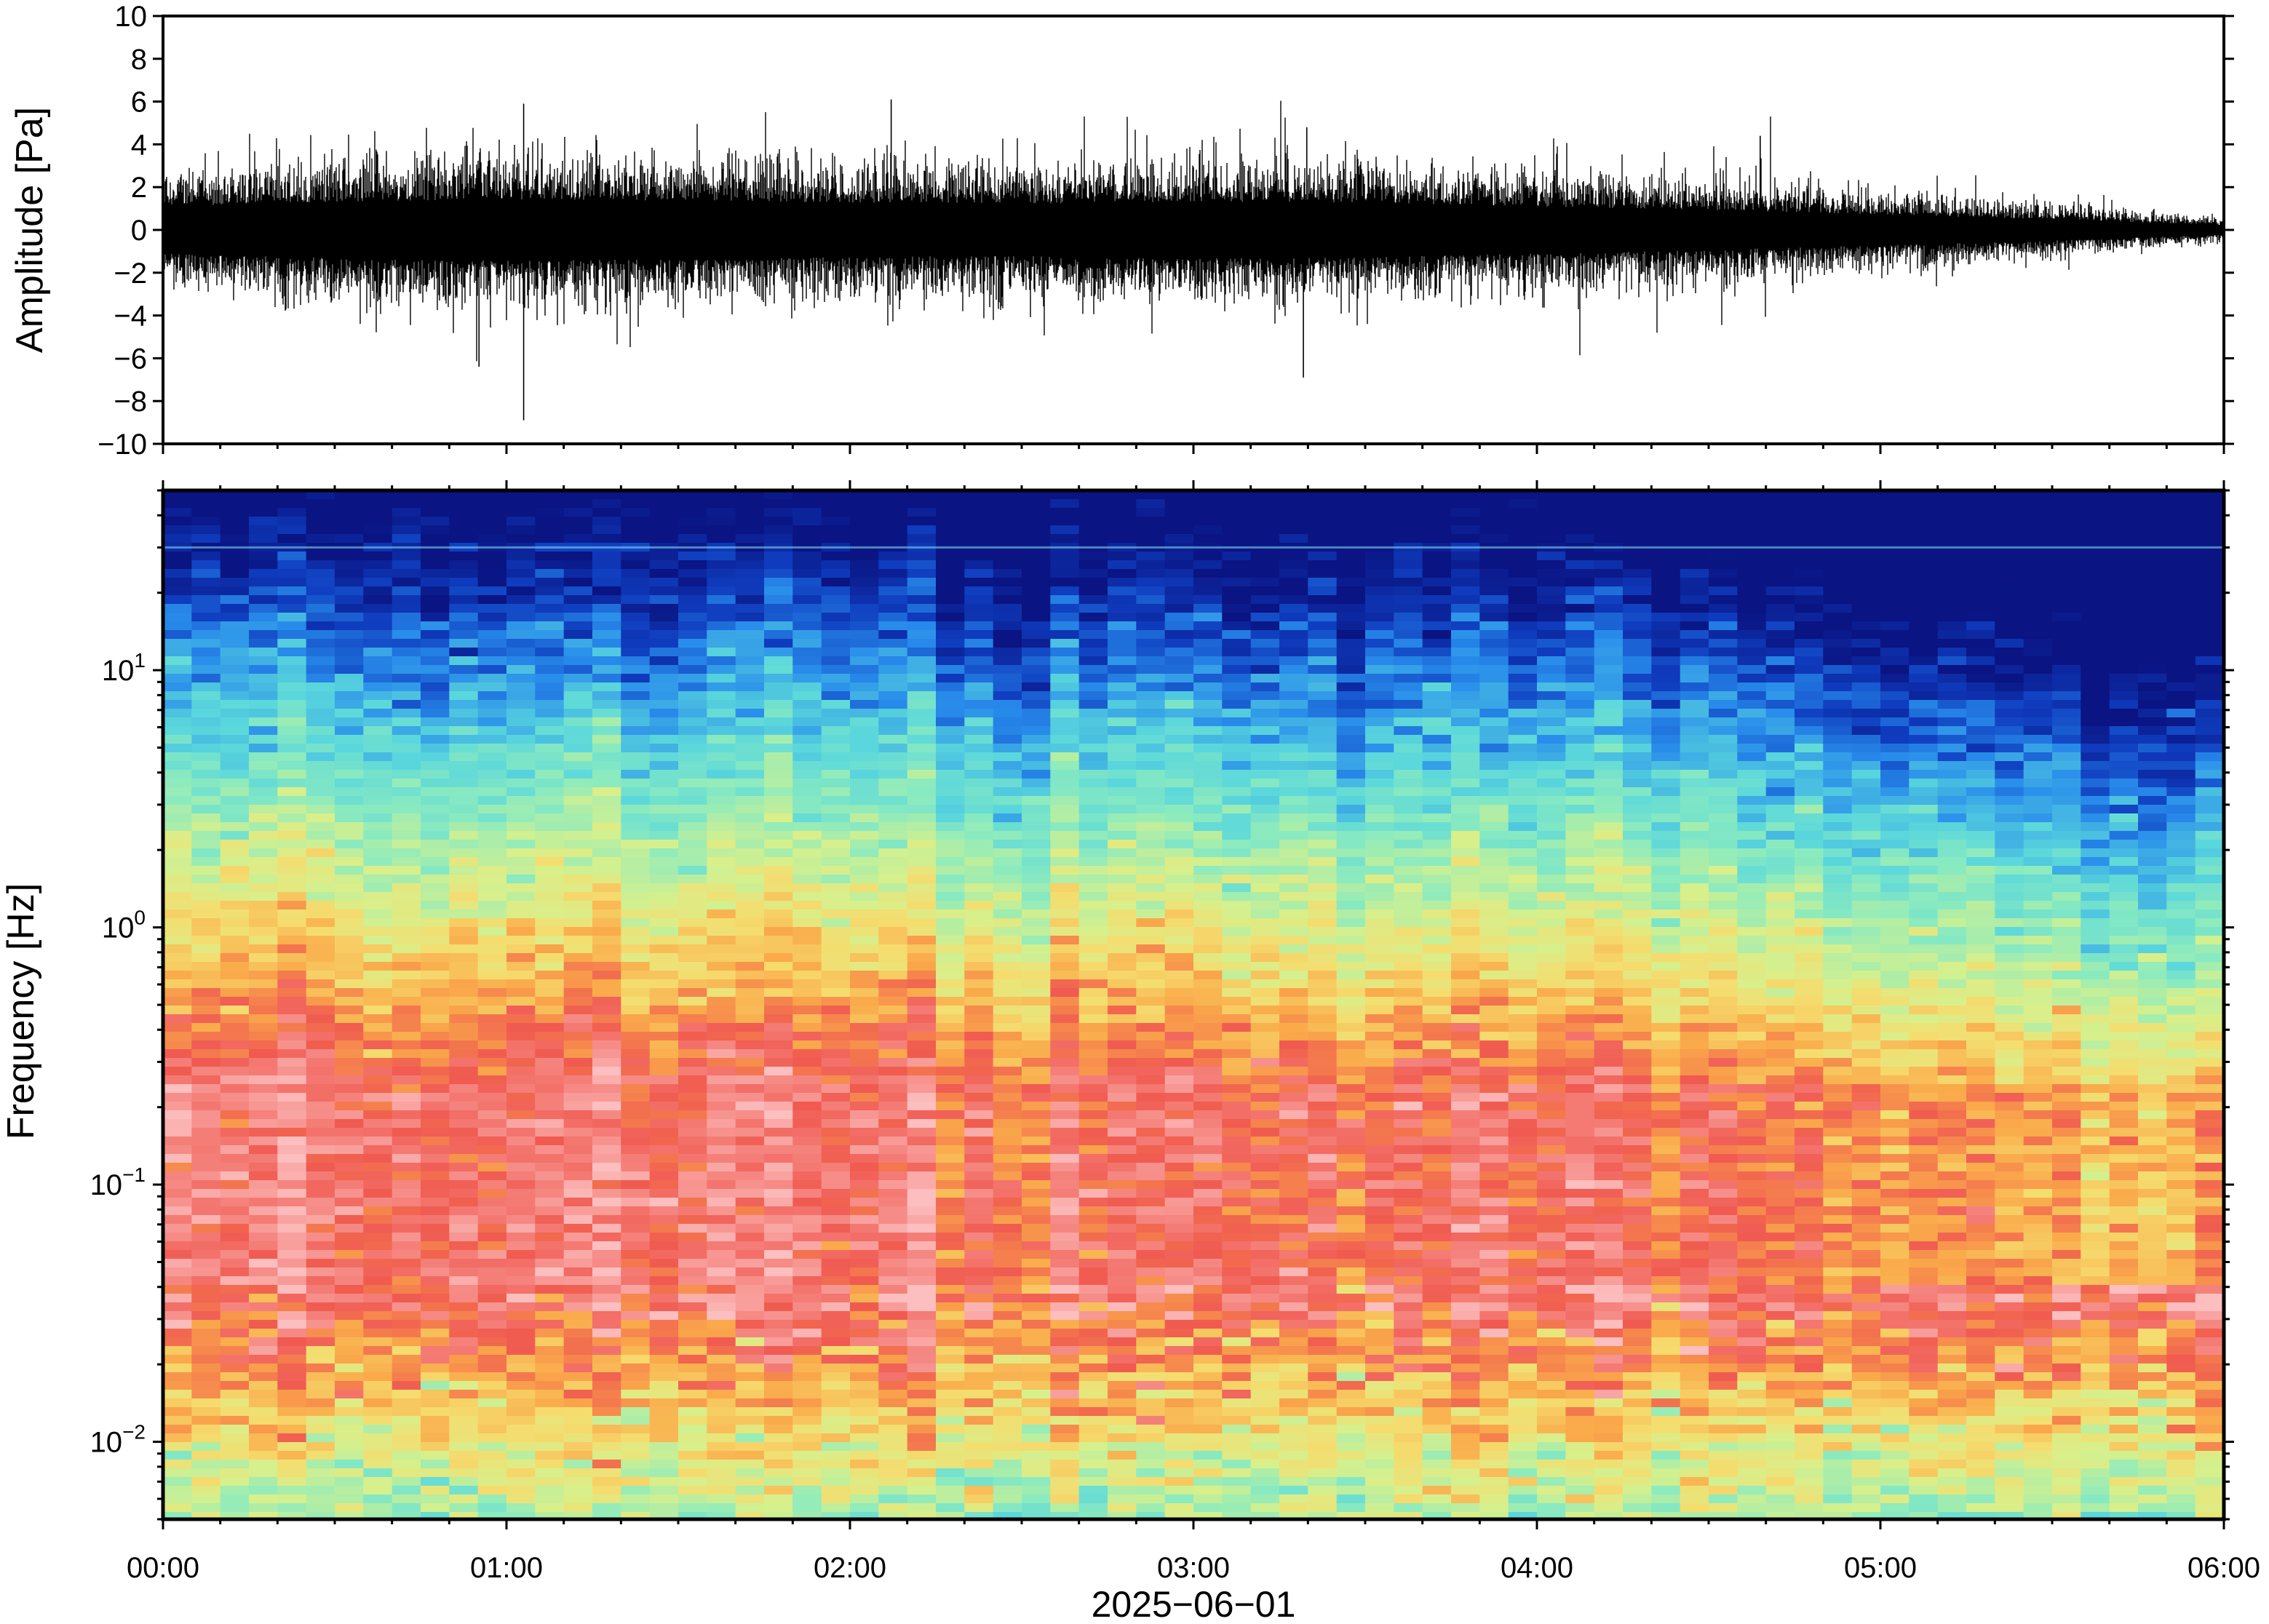 The height and width of the screenshot is (1624, 2269). I want to click on spectrogram-ytick-label: 10⁻², so click(118, 1440).